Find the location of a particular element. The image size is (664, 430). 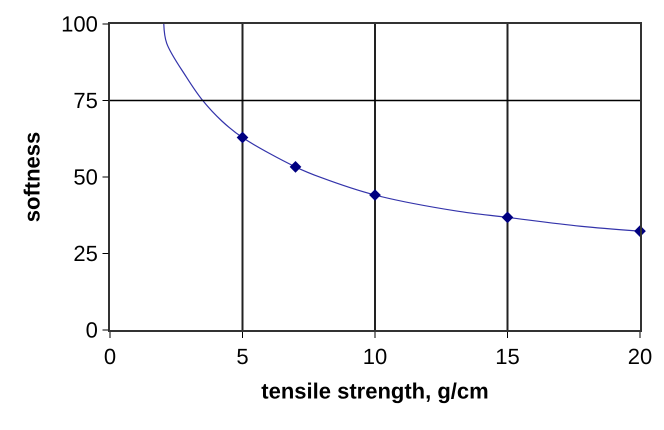

x-axis-title: tensile strength, g/cm is located at coordinates (375, 391).